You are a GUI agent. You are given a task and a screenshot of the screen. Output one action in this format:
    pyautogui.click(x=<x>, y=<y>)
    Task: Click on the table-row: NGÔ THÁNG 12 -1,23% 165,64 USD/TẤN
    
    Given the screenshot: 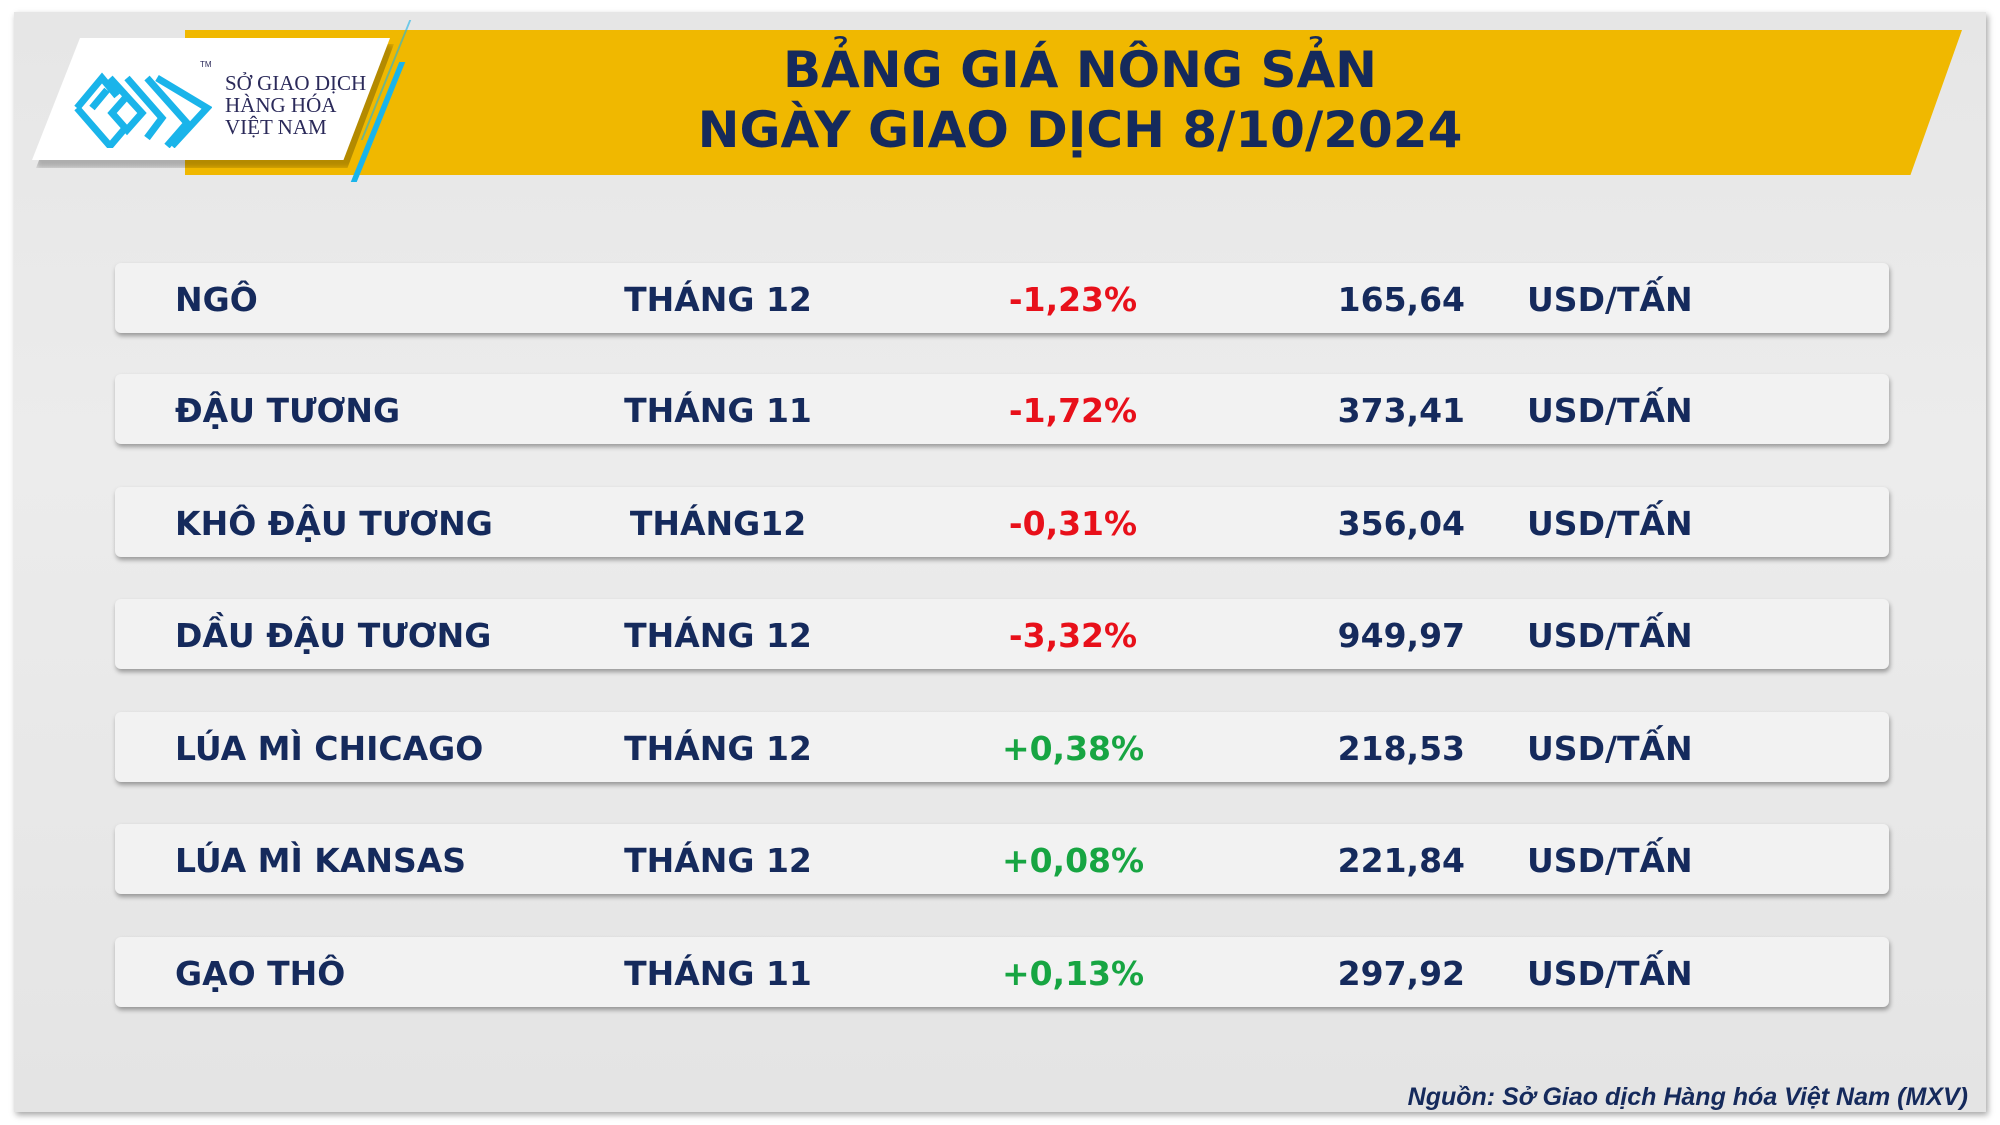 What is the action you would take?
    pyautogui.click(x=1002, y=298)
    